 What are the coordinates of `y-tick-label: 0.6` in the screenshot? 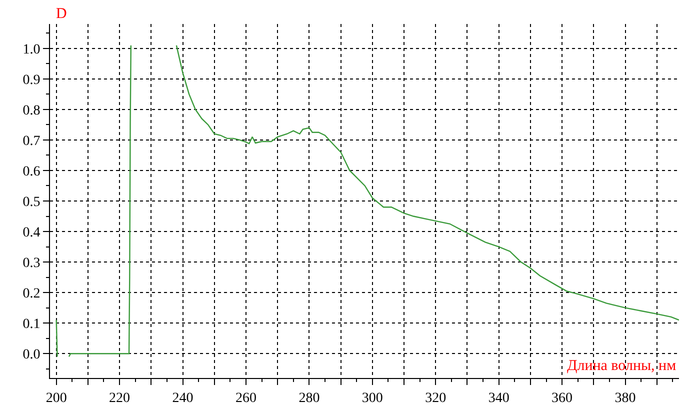 It's located at (31, 172).